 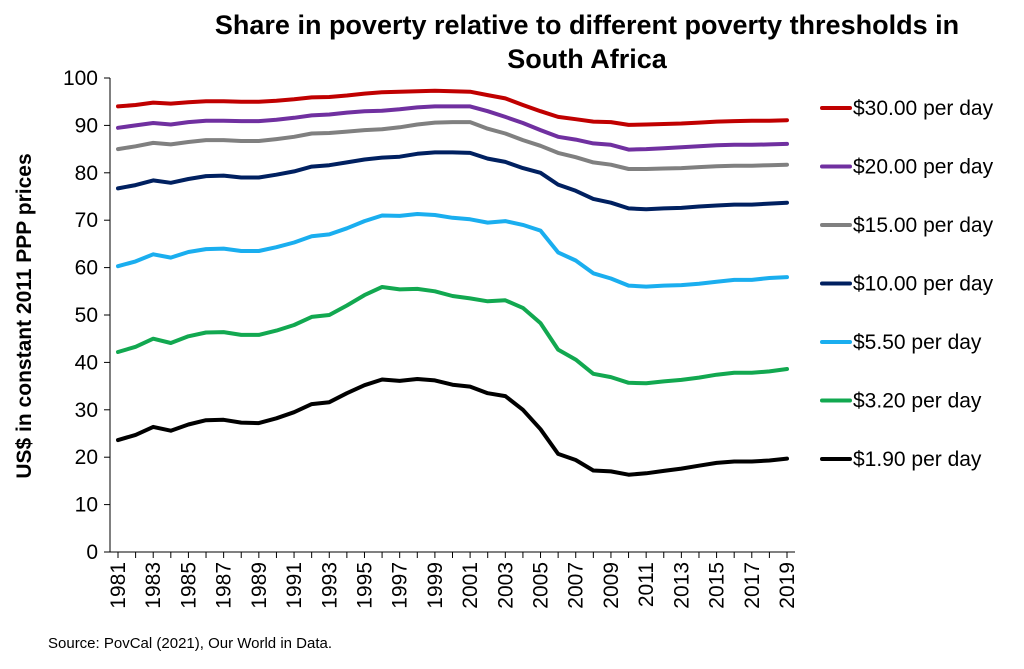 I want to click on x-tick-label: 1983, so click(x=153, y=585).